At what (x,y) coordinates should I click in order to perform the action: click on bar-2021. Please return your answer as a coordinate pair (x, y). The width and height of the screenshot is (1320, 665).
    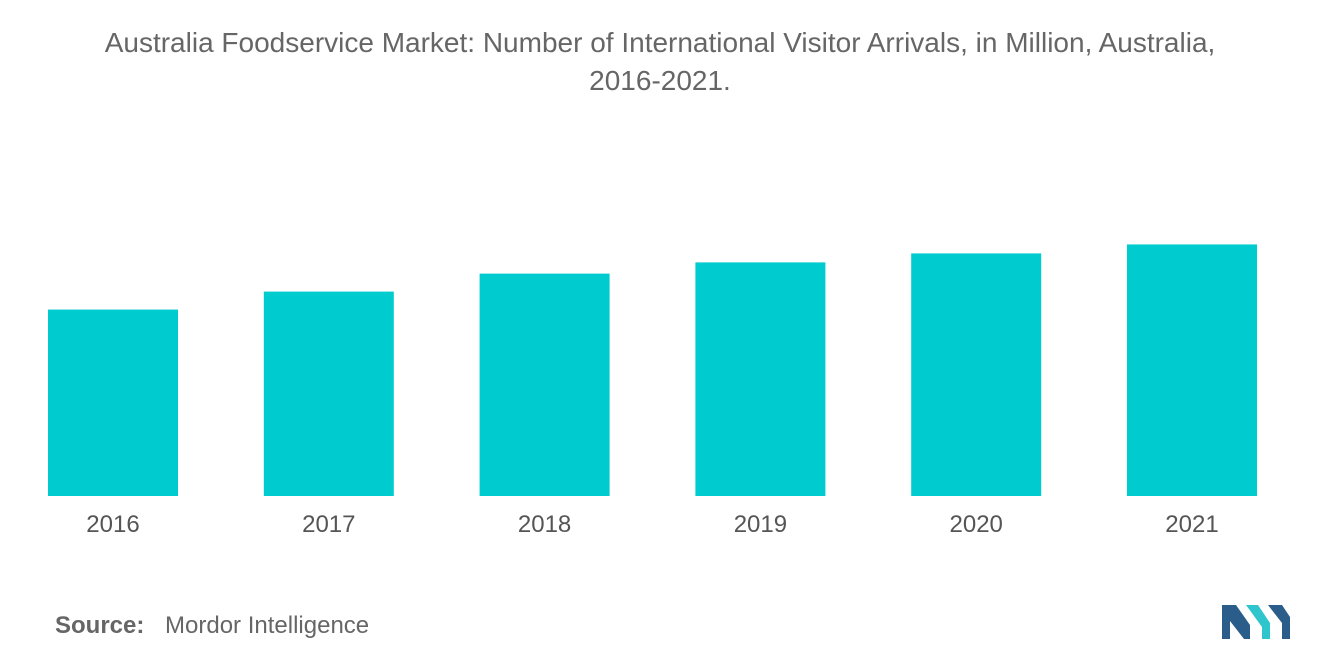
    Looking at the image, I should click on (1192, 370).